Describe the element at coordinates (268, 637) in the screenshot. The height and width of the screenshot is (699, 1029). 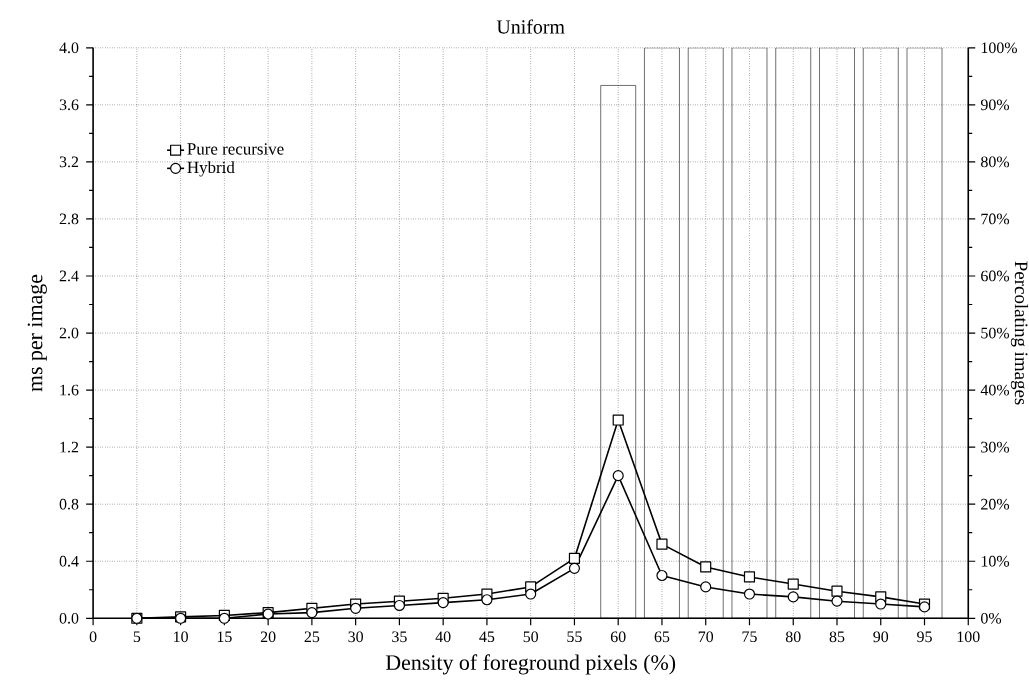
I see `x-tick-label: 20` at that location.